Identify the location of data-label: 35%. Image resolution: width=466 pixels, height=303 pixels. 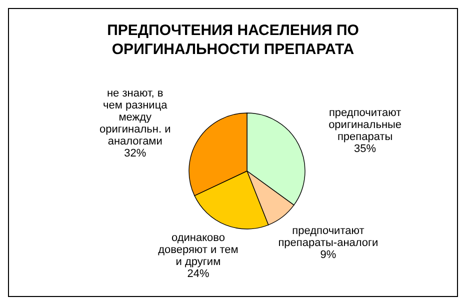
(365, 149).